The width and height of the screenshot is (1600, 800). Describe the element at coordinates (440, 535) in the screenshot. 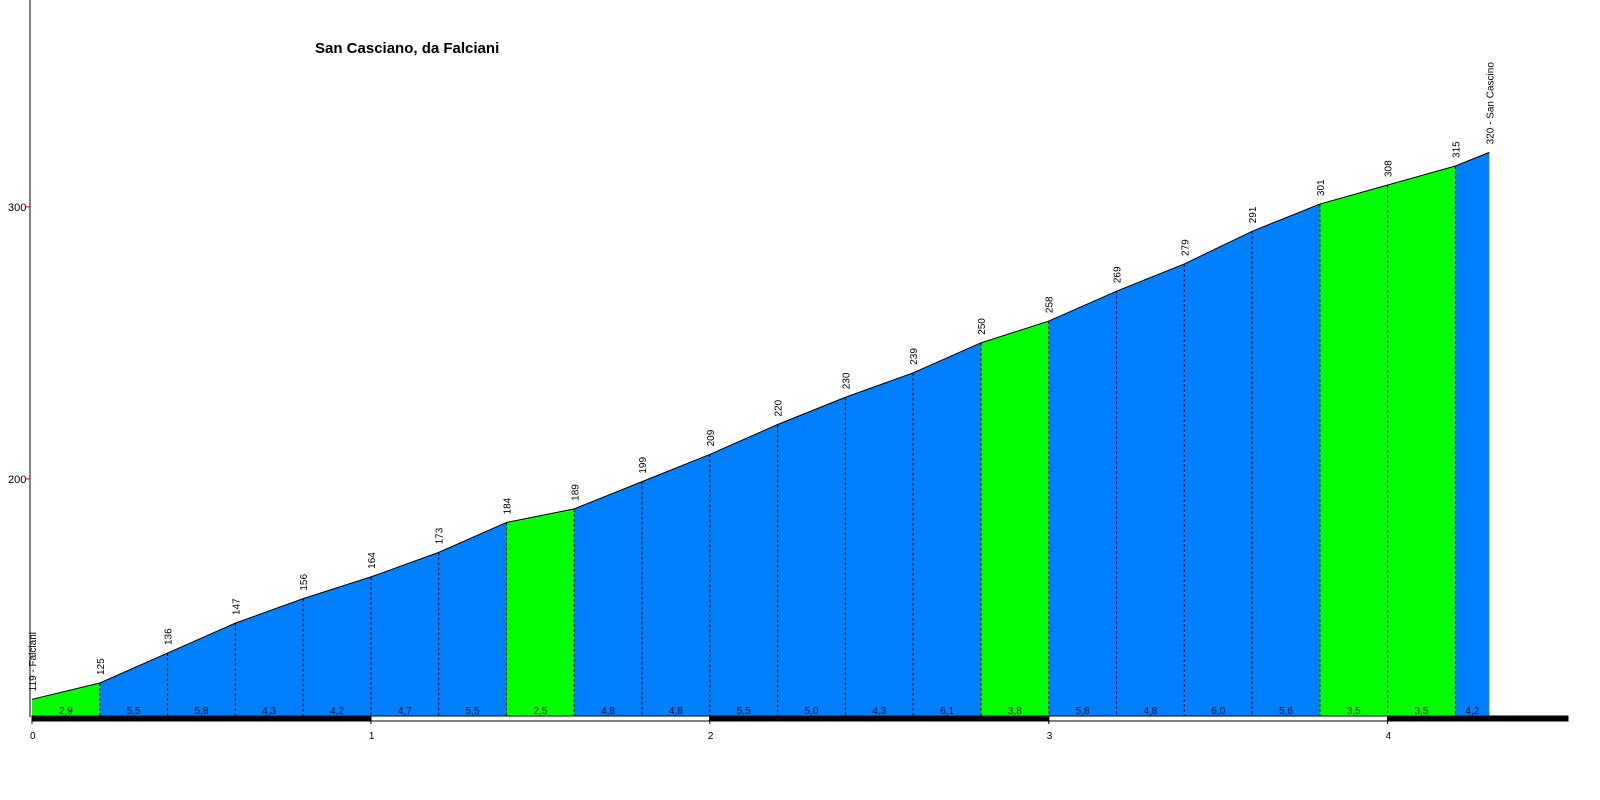

I see `elevation-label: 173` at that location.